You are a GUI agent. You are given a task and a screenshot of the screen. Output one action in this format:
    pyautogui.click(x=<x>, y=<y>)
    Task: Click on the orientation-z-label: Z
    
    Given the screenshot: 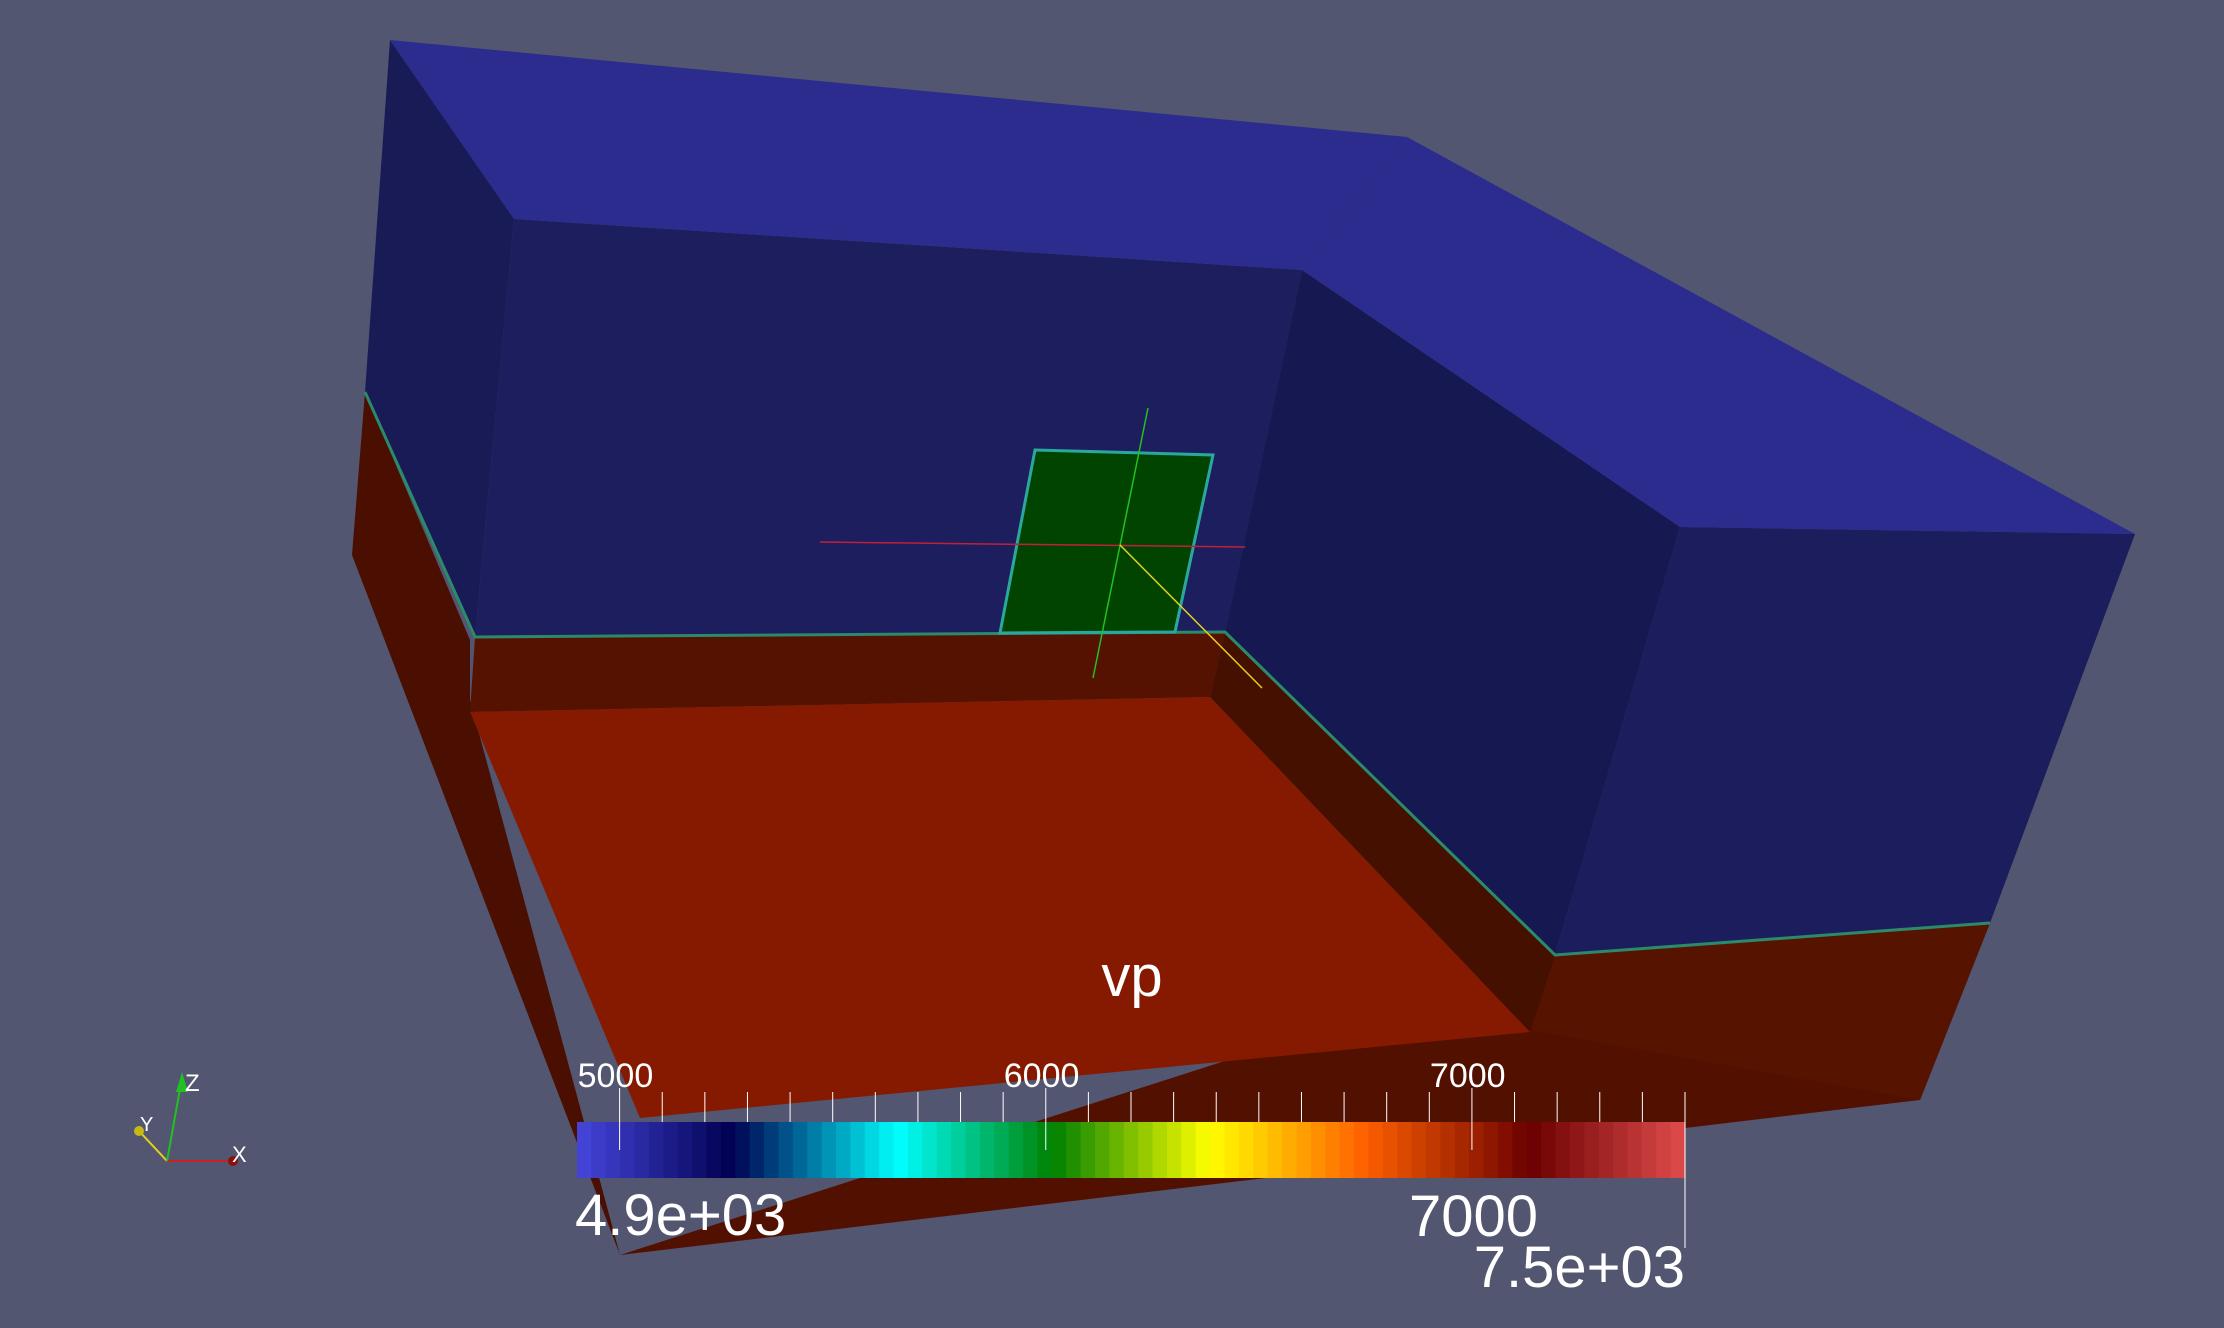 What is the action you would take?
    pyautogui.click(x=192, y=1083)
    